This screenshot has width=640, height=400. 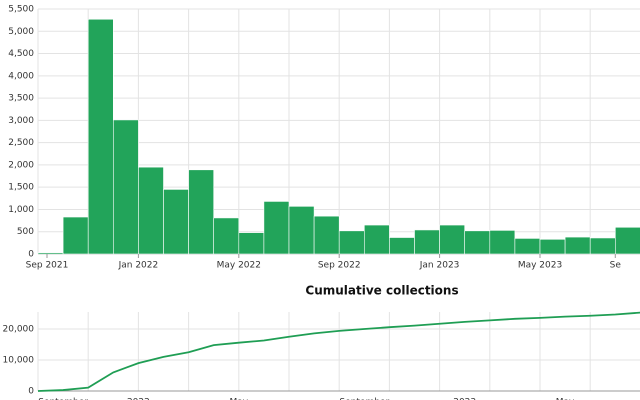 What do you see at coordinates (239, 266) in the screenshot?
I see `x-tick-label: May 2022` at bounding box center [239, 266].